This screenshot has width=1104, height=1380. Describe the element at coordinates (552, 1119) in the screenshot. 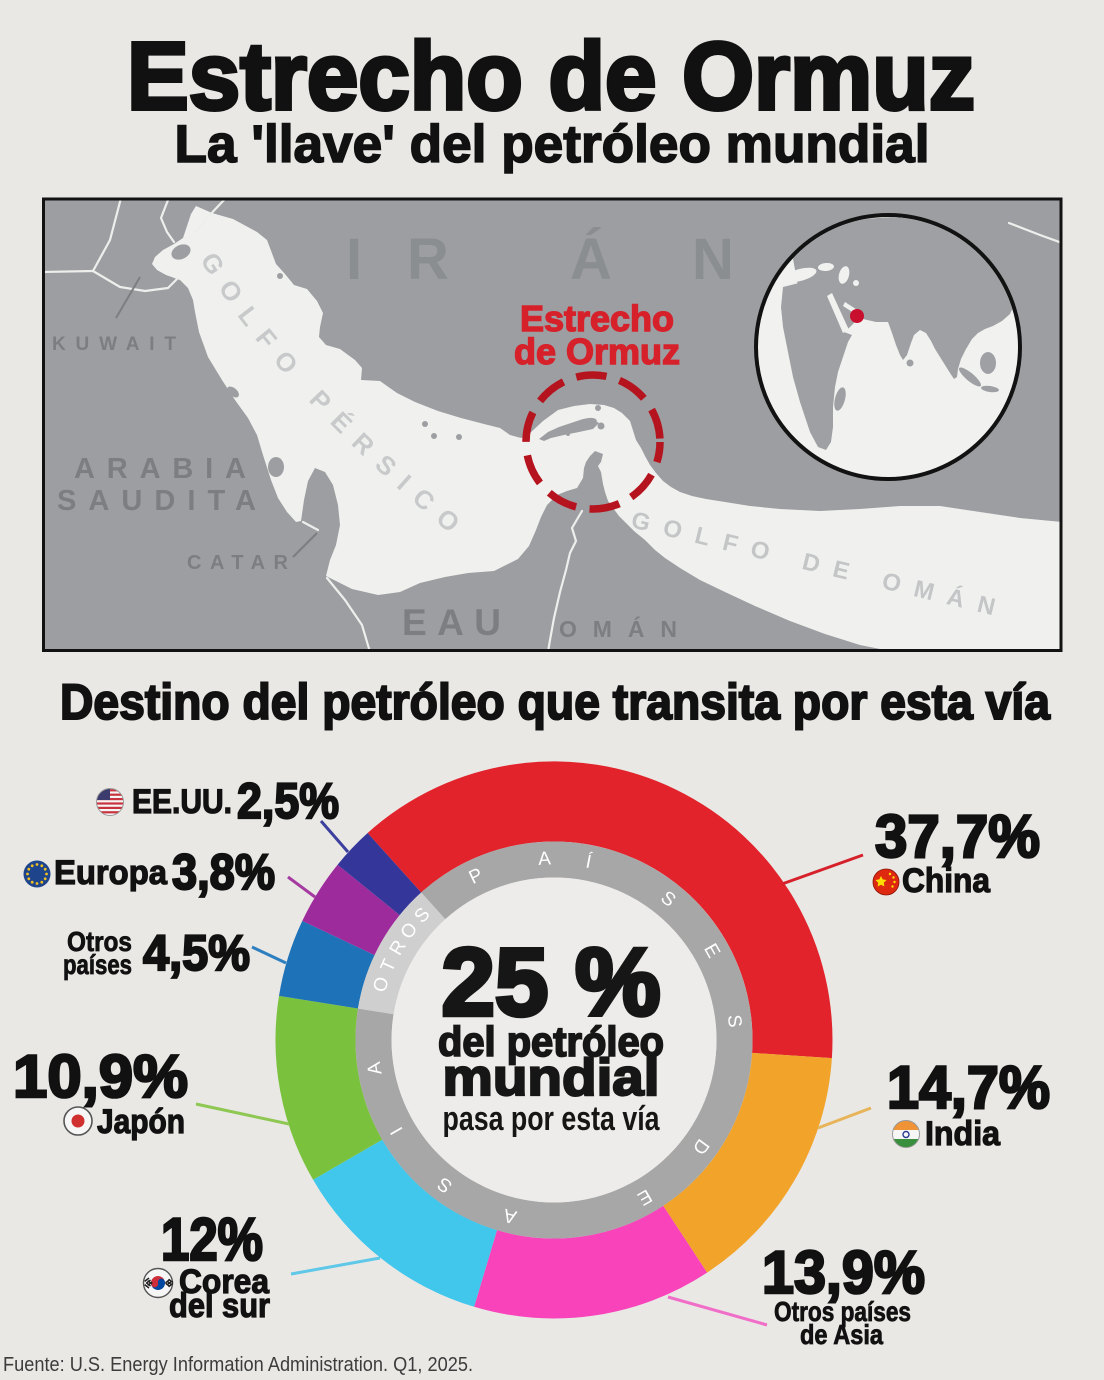

I see `svg-text: pasa por esta vía` at that location.